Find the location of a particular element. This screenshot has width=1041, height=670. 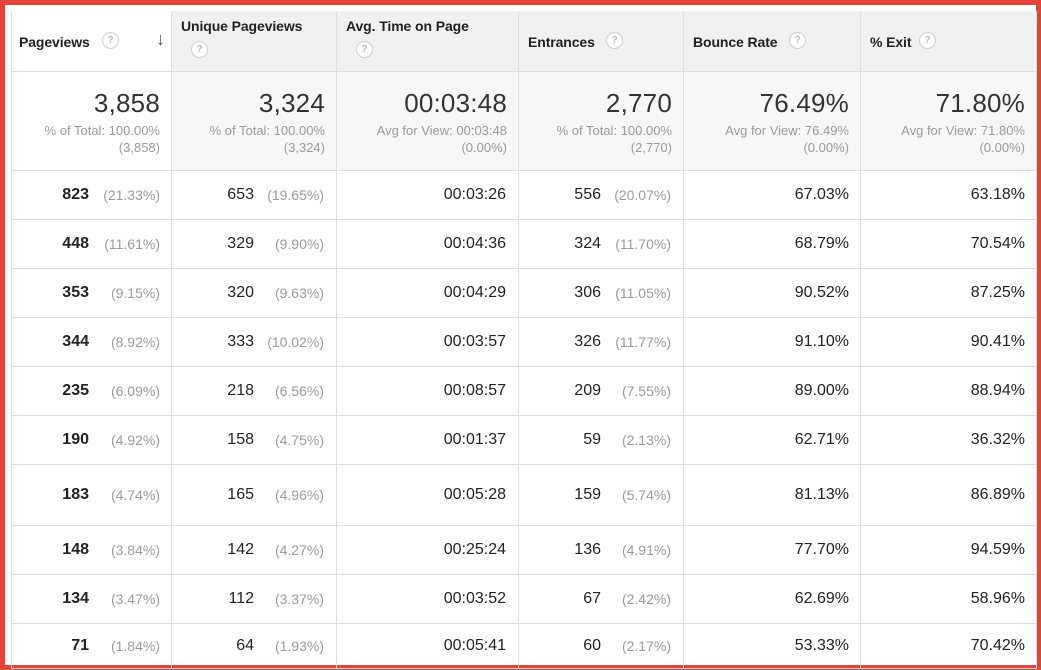

cell-bounce-rate: 67.03% is located at coordinates (772, 195).